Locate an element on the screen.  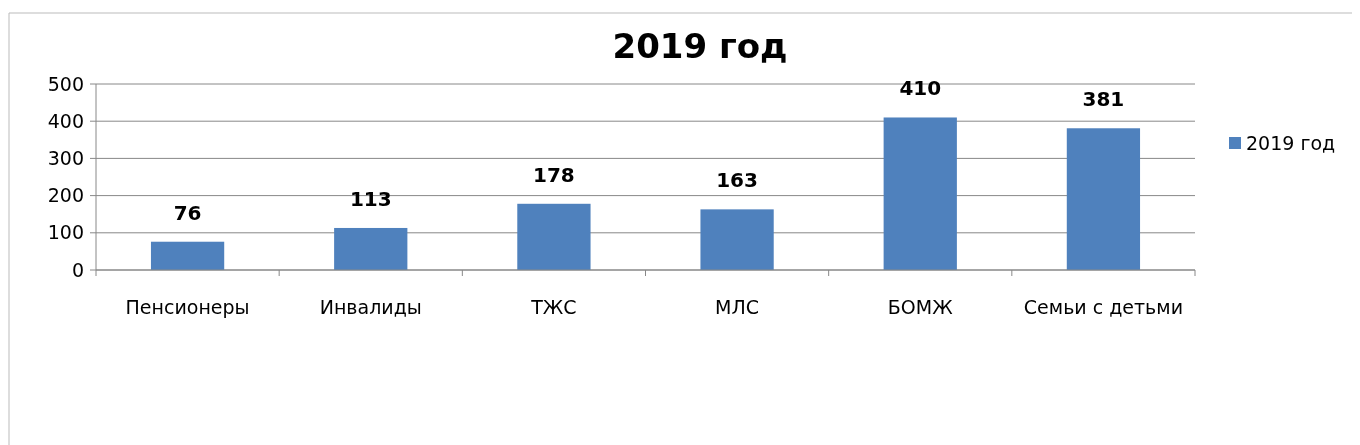
chart-title: 2019 год is located at coordinates (700, 46).